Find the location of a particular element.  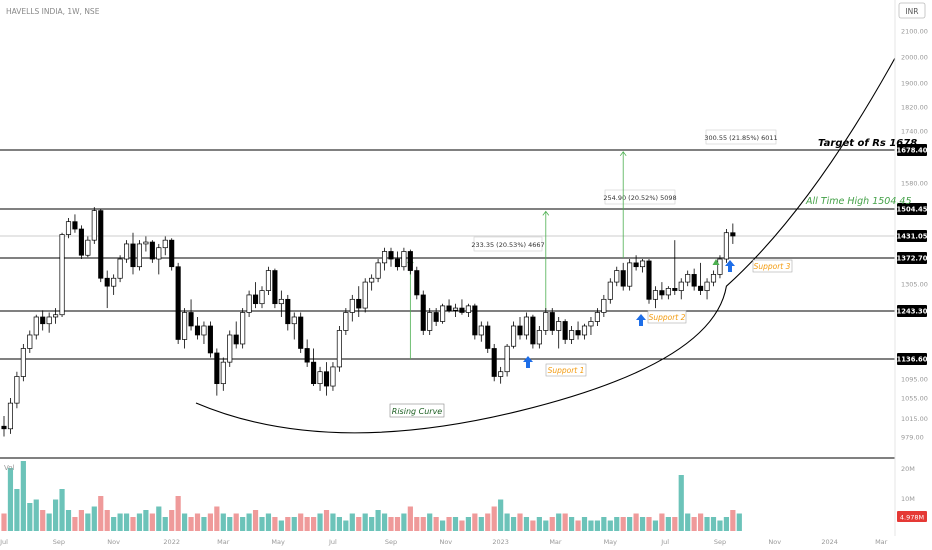

y-tick-label: 1095.00 is located at coordinates (914, 379).